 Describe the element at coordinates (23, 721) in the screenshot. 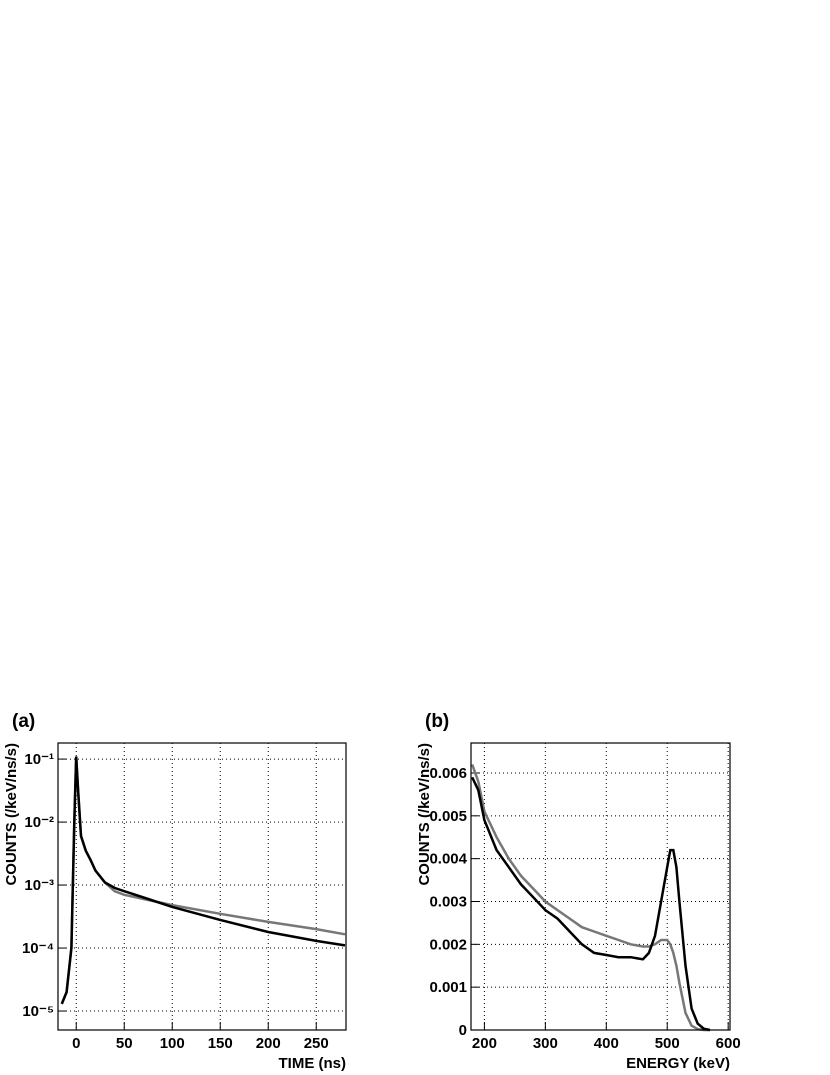

I see `panel-label: (a)` at that location.